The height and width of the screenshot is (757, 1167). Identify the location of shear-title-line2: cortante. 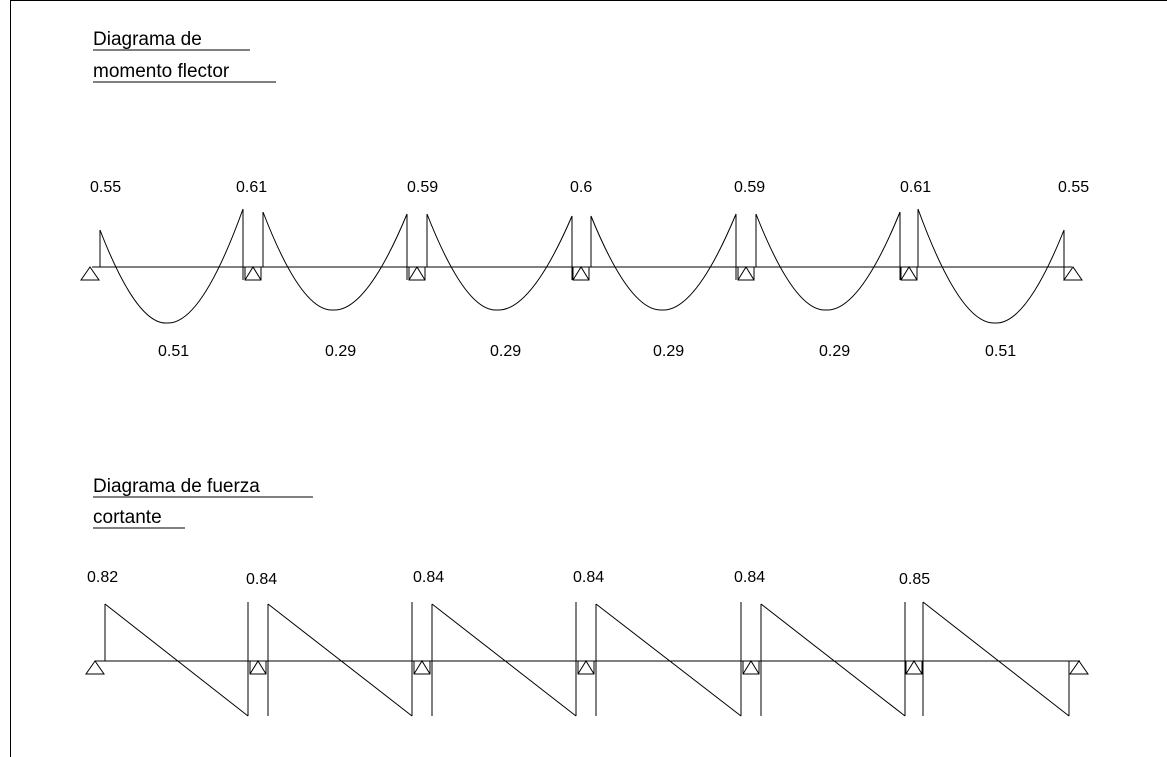
(127, 517).